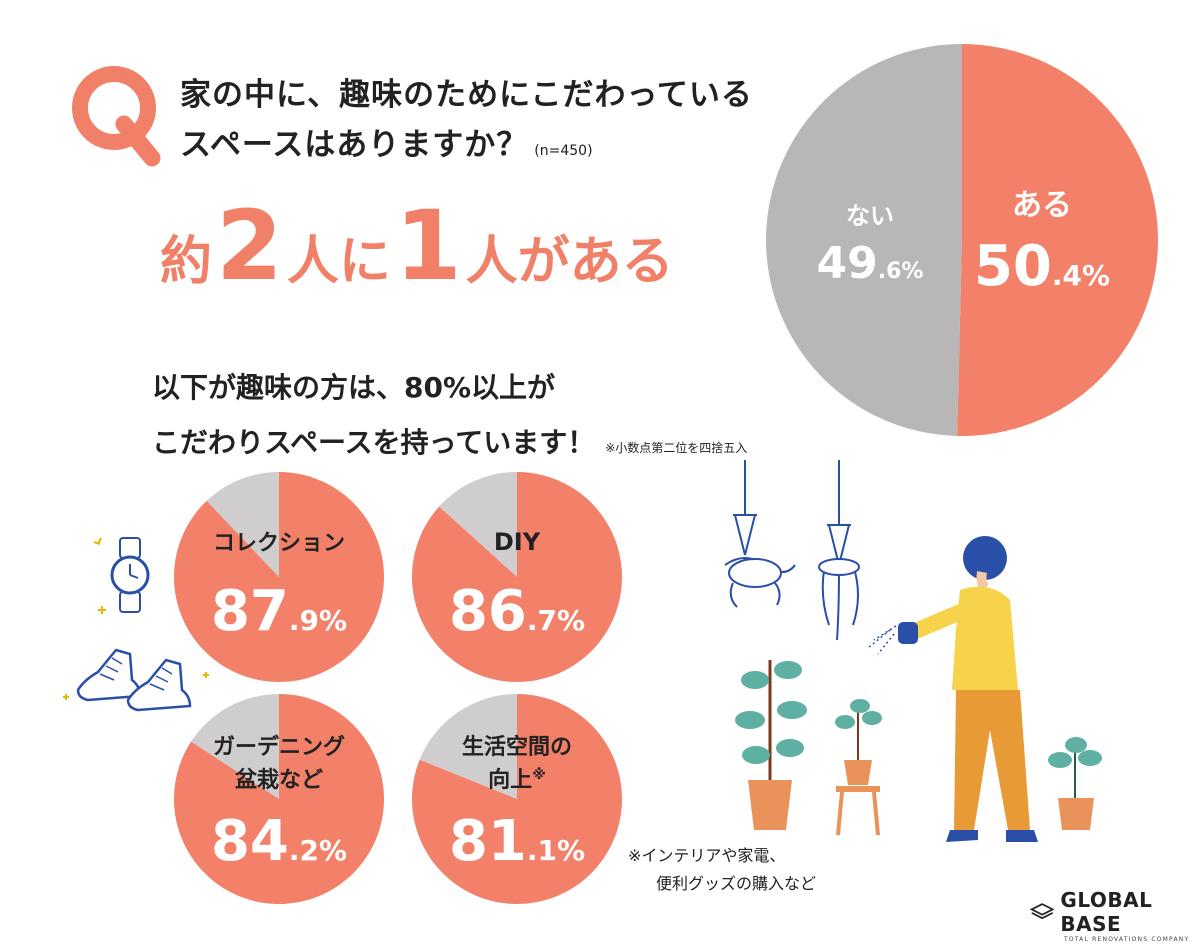 This screenshot has width=1200, height=950. I want to click on pie-value-no-int: 49, so click(847, 263).